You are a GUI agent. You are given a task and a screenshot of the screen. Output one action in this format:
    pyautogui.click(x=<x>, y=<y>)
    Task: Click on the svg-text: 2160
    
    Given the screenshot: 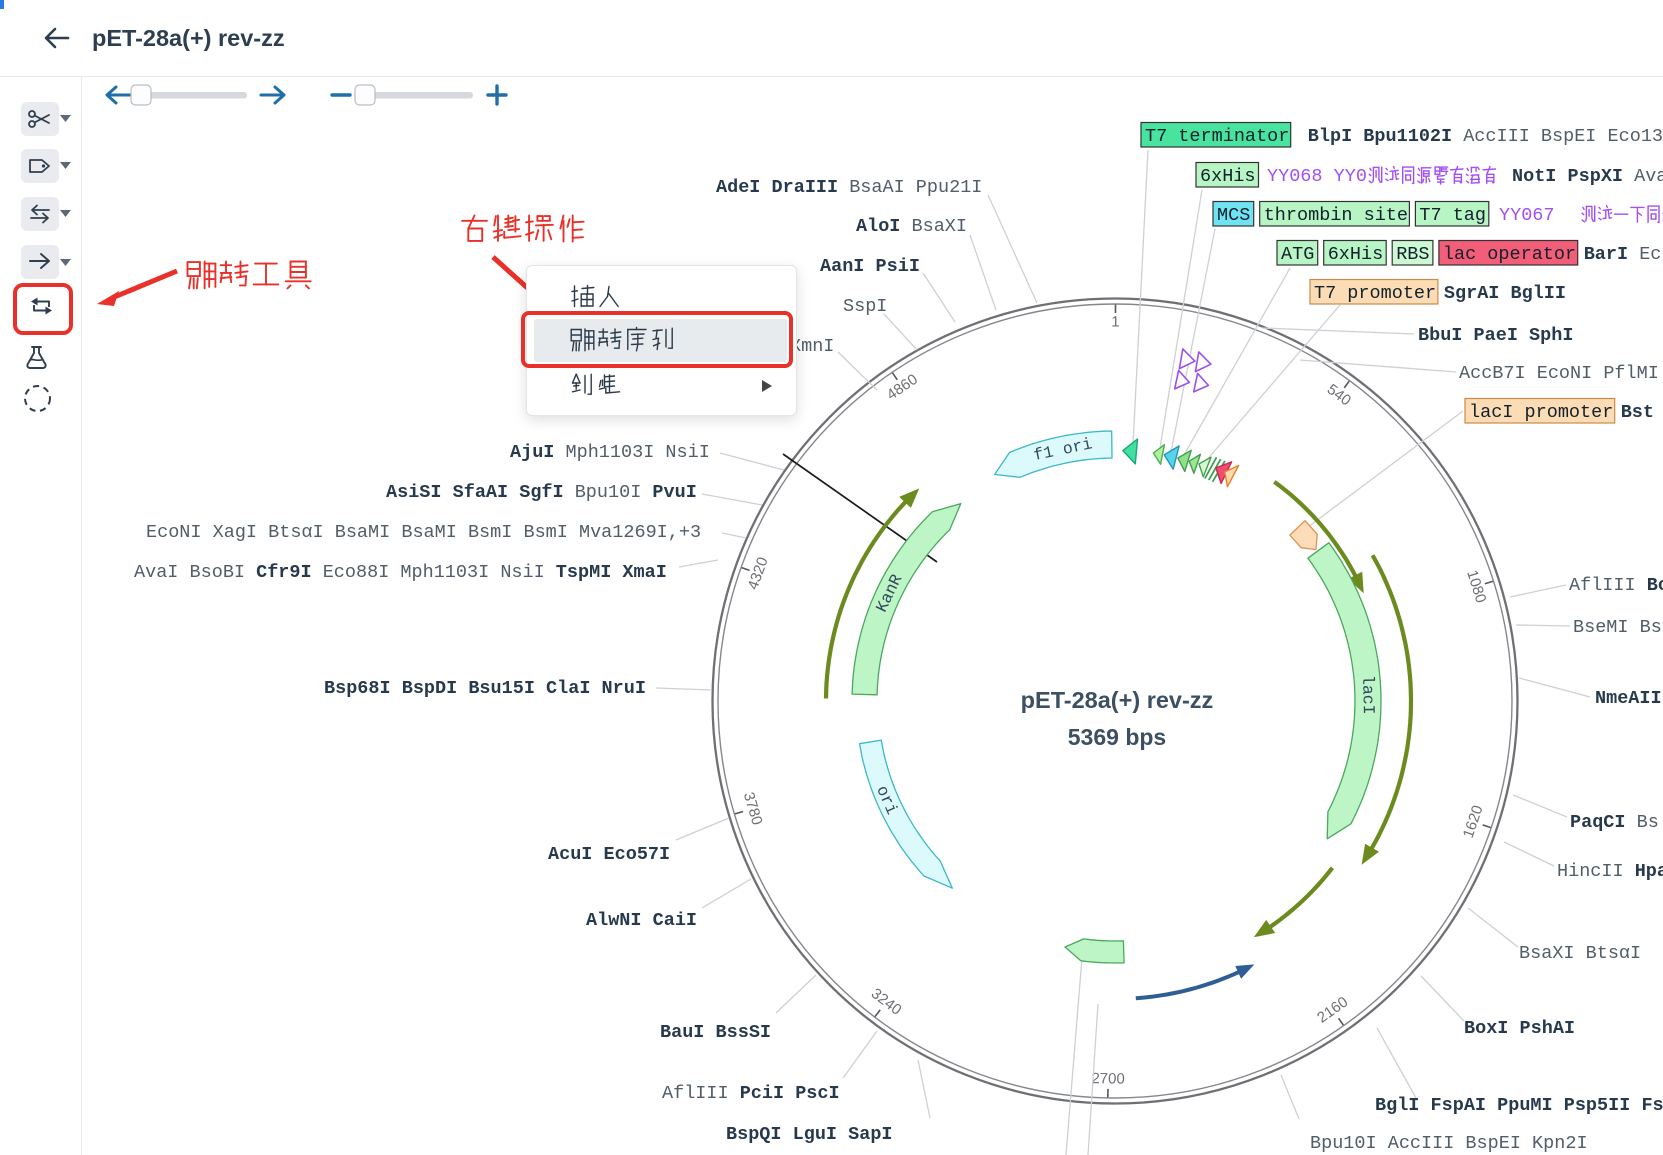 What is the action you would take?
    pyautogui.click(x=1332, y=1009)
    